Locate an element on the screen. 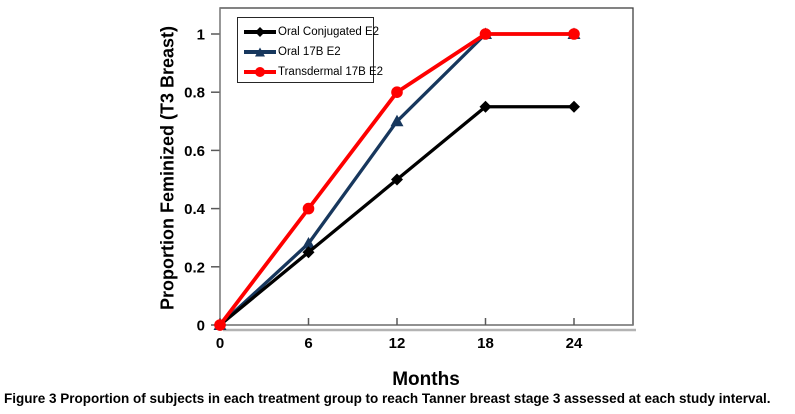 Image resolution: width=795 pixels, height=414 pixels. y-tick-label: 0.6 is located at coordinates (194, 151).